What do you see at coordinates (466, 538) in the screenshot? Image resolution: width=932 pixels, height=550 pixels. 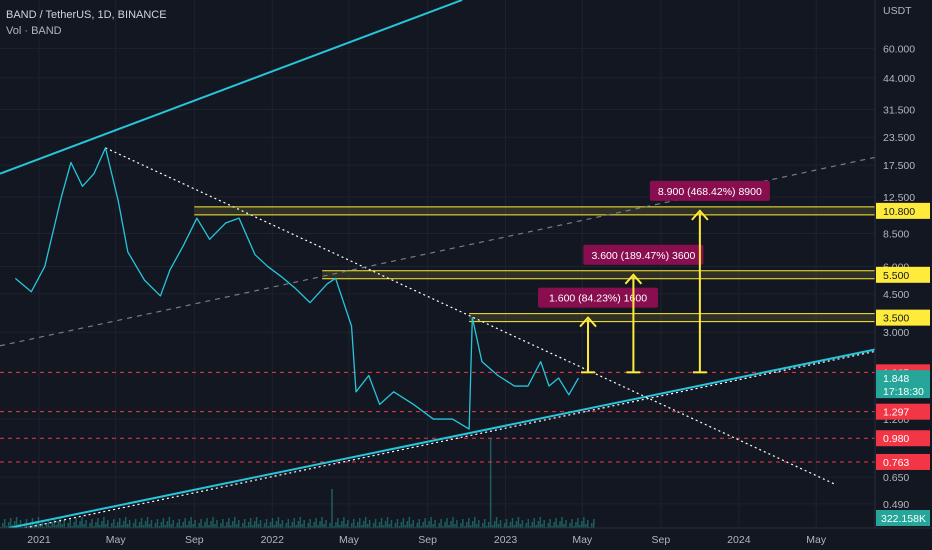 I see `time-axis: 2021 May Sep 2022 May Sep 2023 May Sep 2024 May` at bounding box center [466, 538].